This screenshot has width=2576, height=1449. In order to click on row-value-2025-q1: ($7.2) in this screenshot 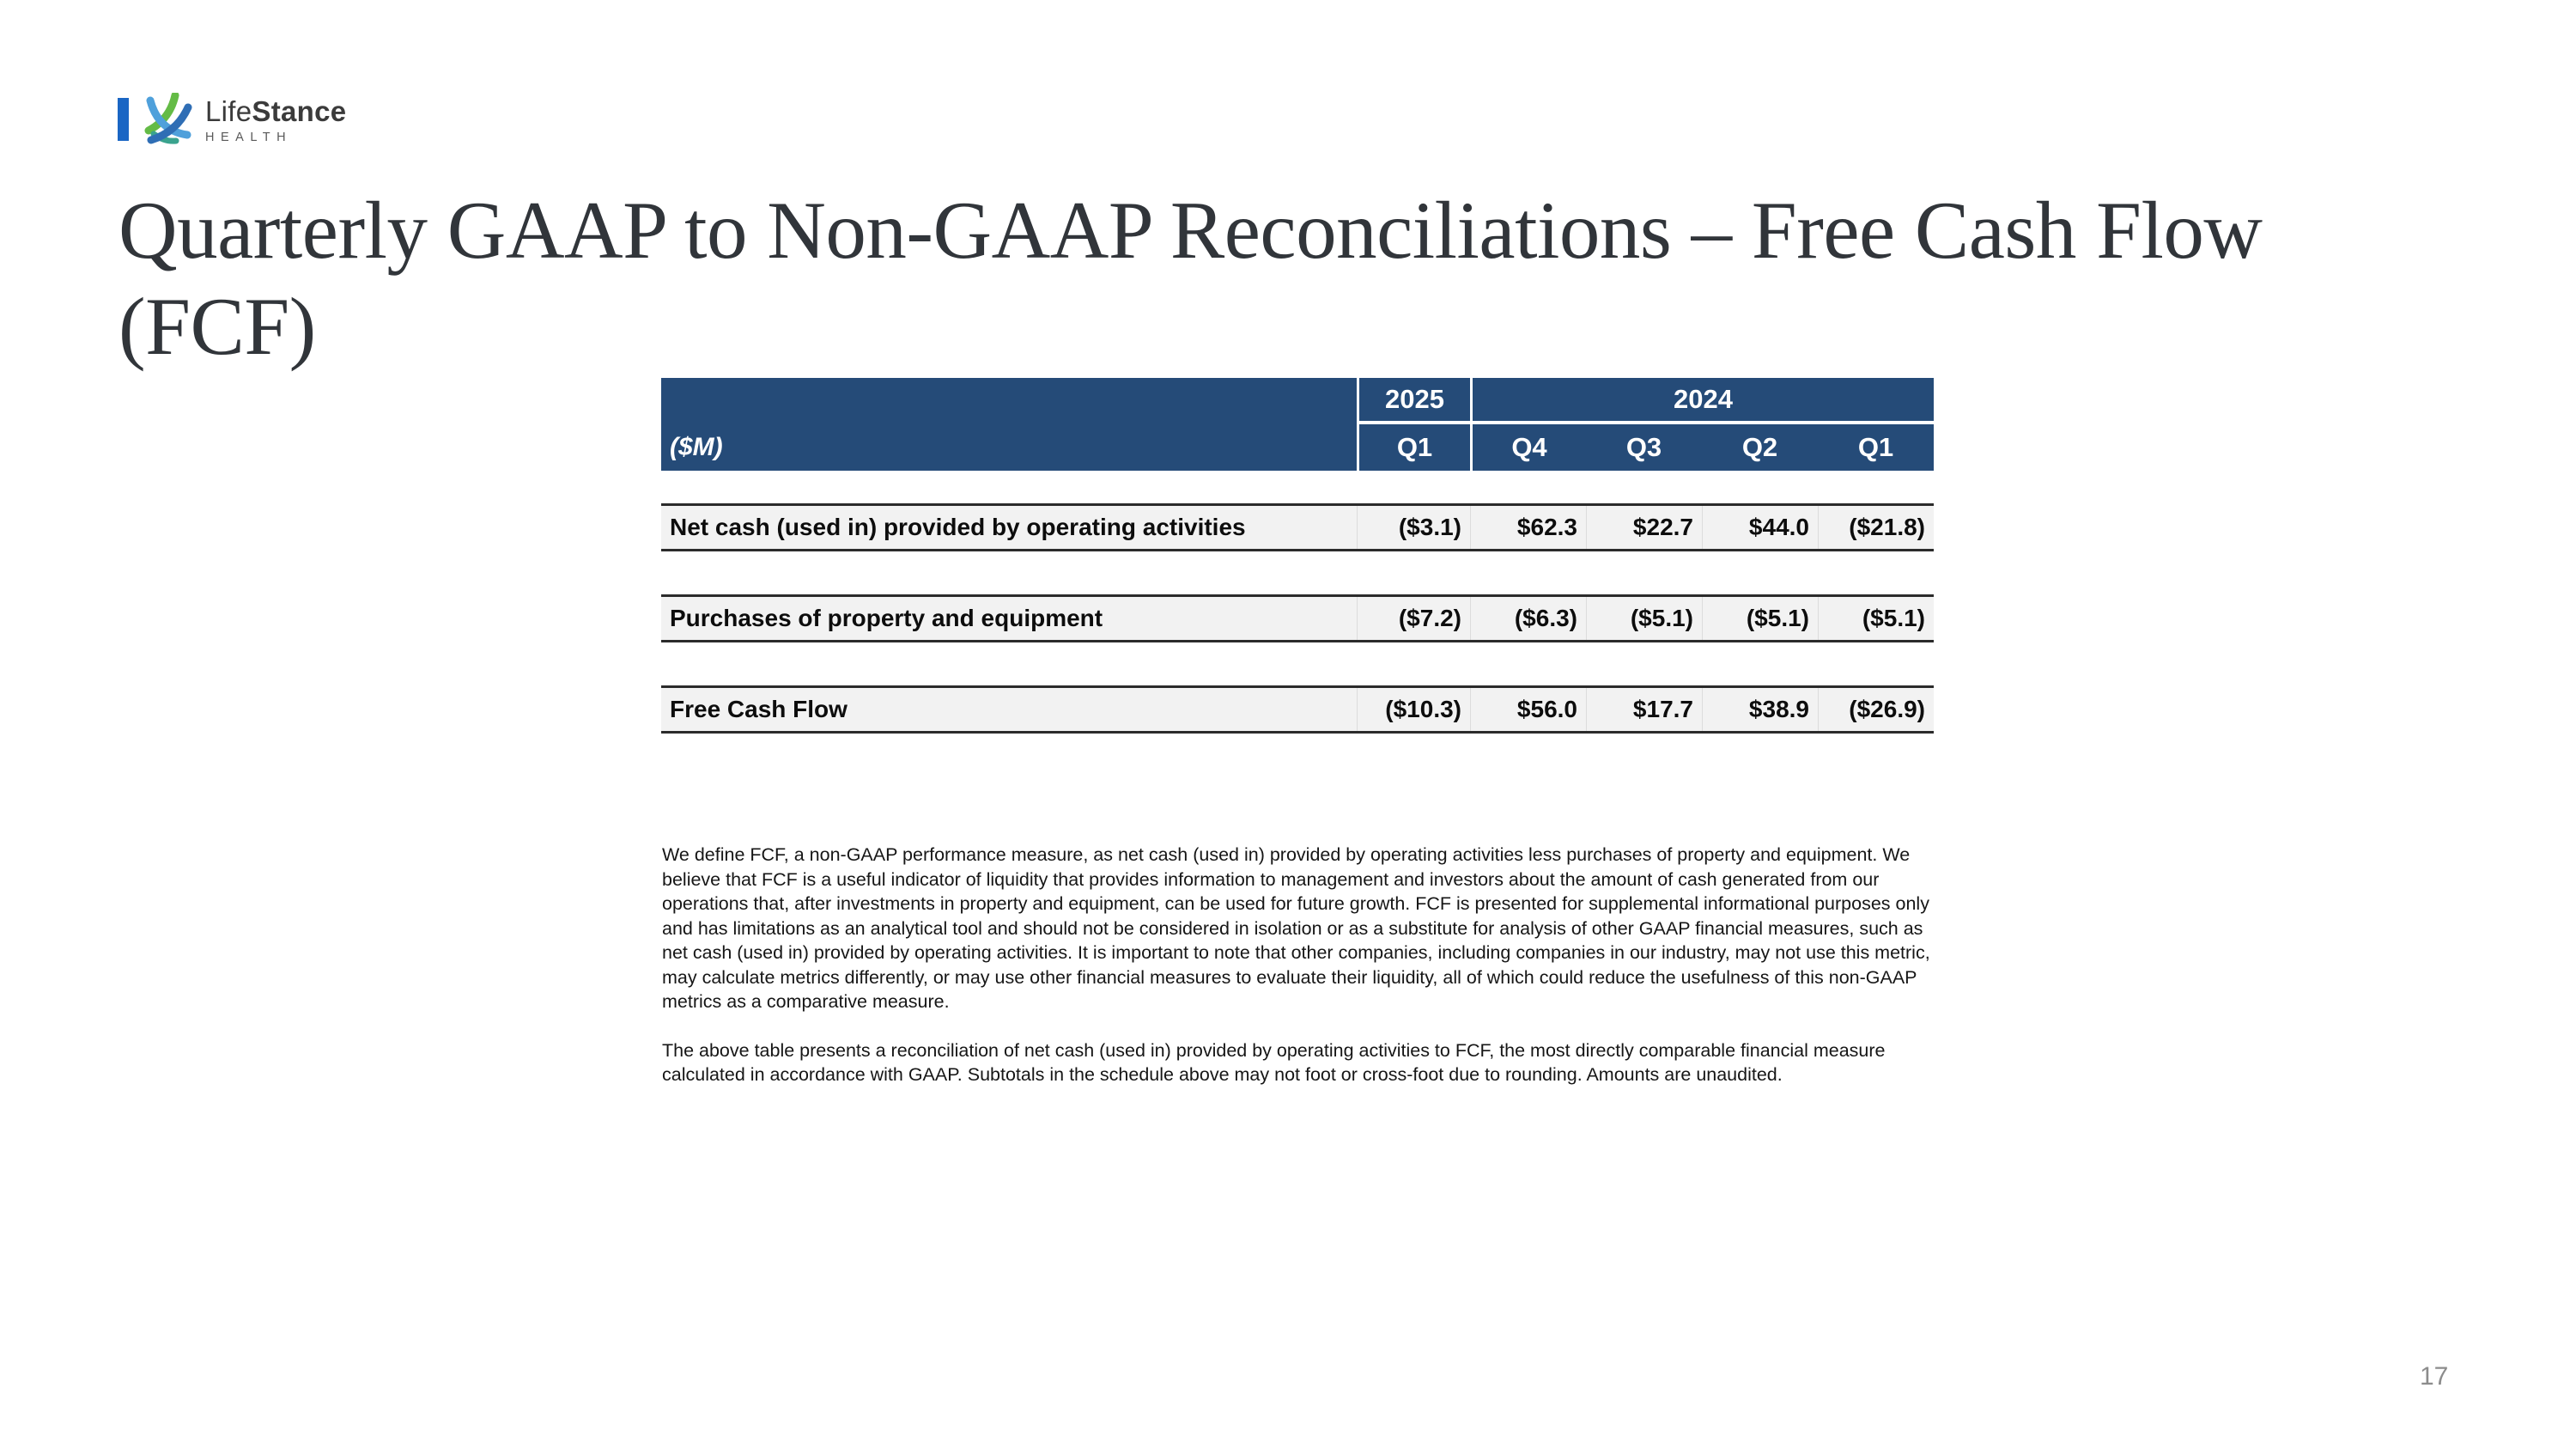, I will do `click(1414, 618)`.